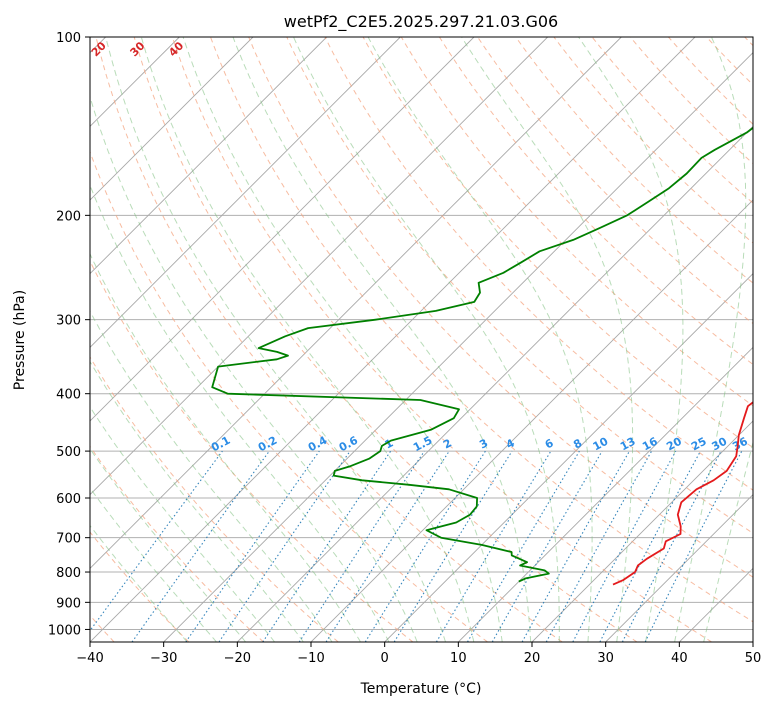 The width and height of the screenshot is (775, 712). What do you see at coordinates (89, 658) in the screenshot?
I see `x-tick-label: −40` at bounding box center [89, 658].